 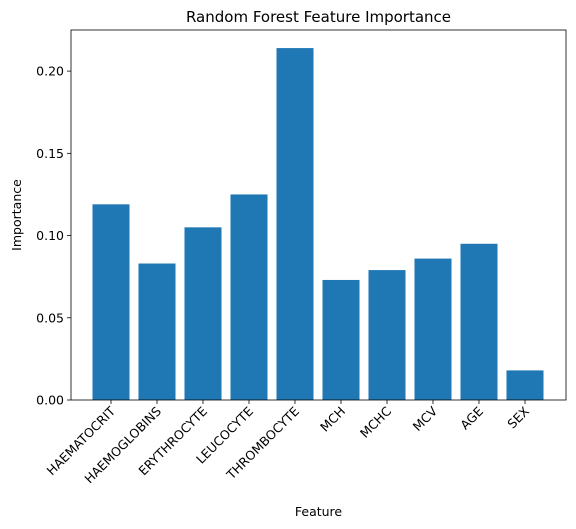 I want to click on x-axis-title: Feature, so click(x=319, y=511).